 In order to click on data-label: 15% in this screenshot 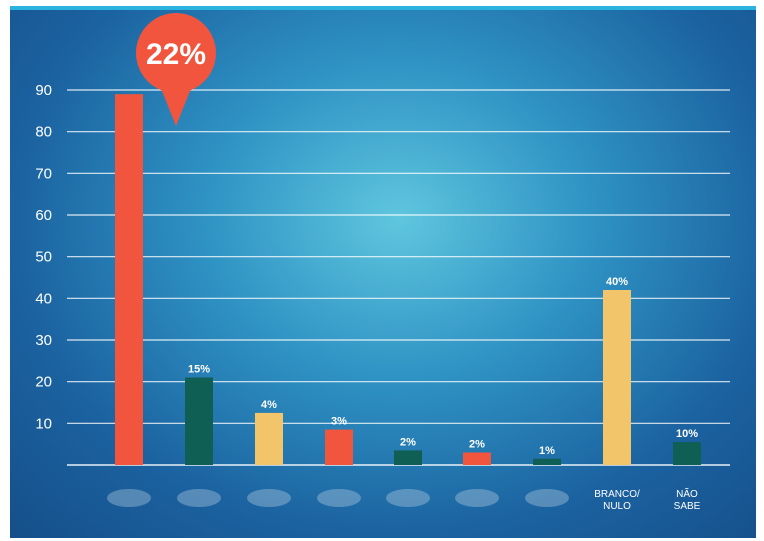, I will do `click(199, 370)`.